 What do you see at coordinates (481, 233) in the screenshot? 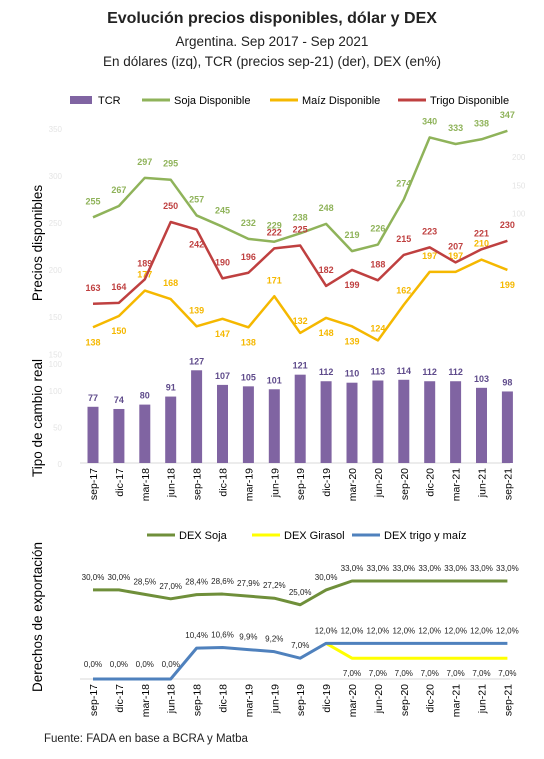
I see `data-label-trigo-disponible-15: 221` at bounding box center [481, 233].